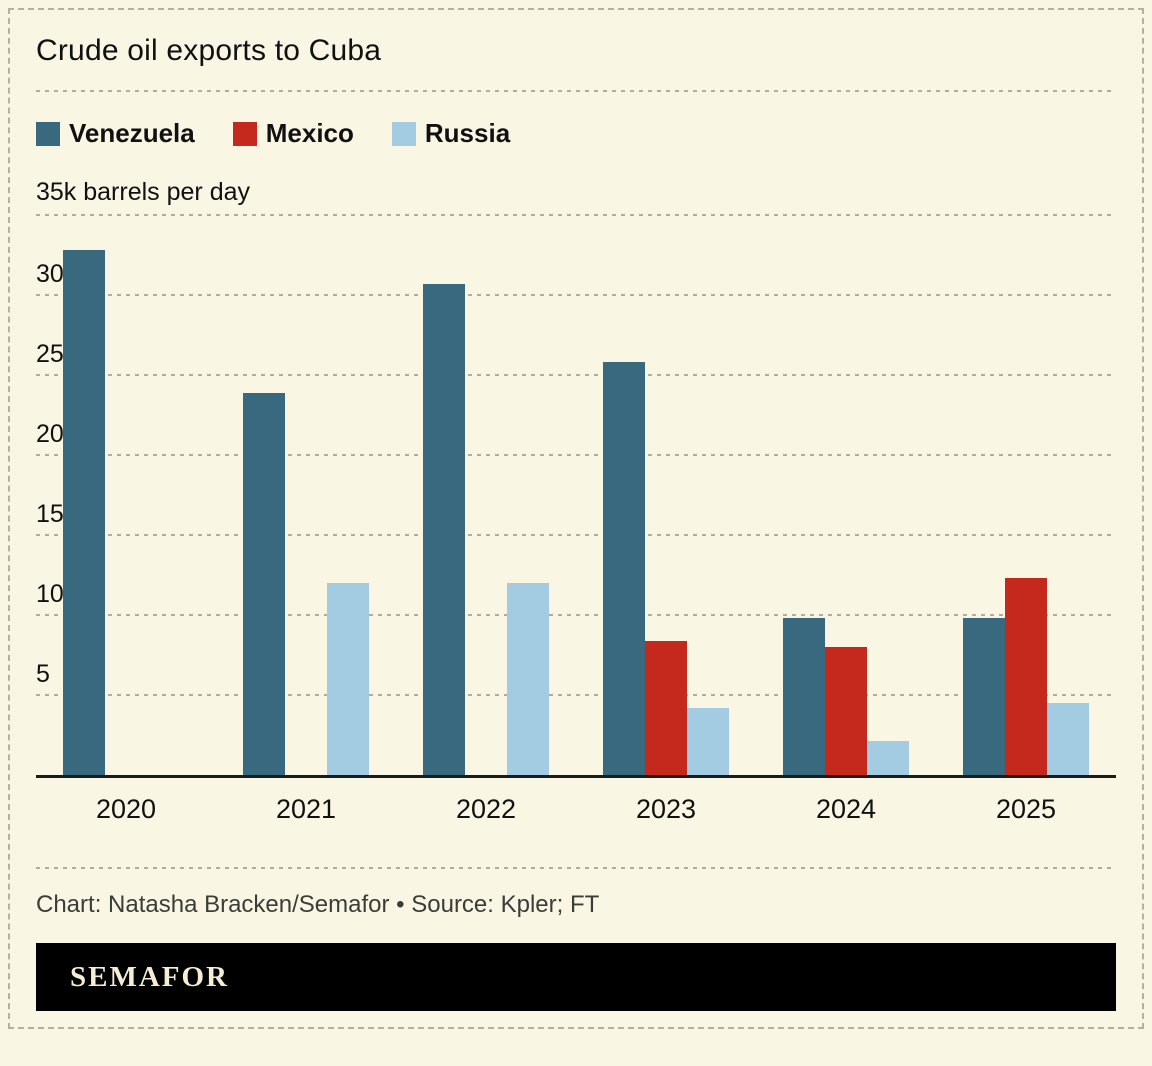 Image resolution: width=1152 pixels, height=1066 pixels. I want to click on bar-mexico-2023, so click(666, 707).